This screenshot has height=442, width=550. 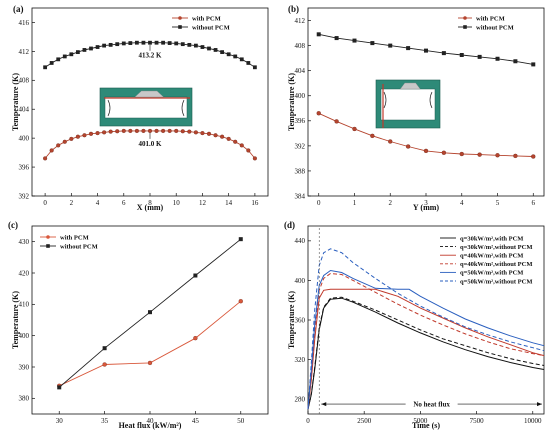 What do you see at coordinates (150, 207) in the screenshot?
I see `x-axis-label: X (mm)` at bounding box center [150, 207].